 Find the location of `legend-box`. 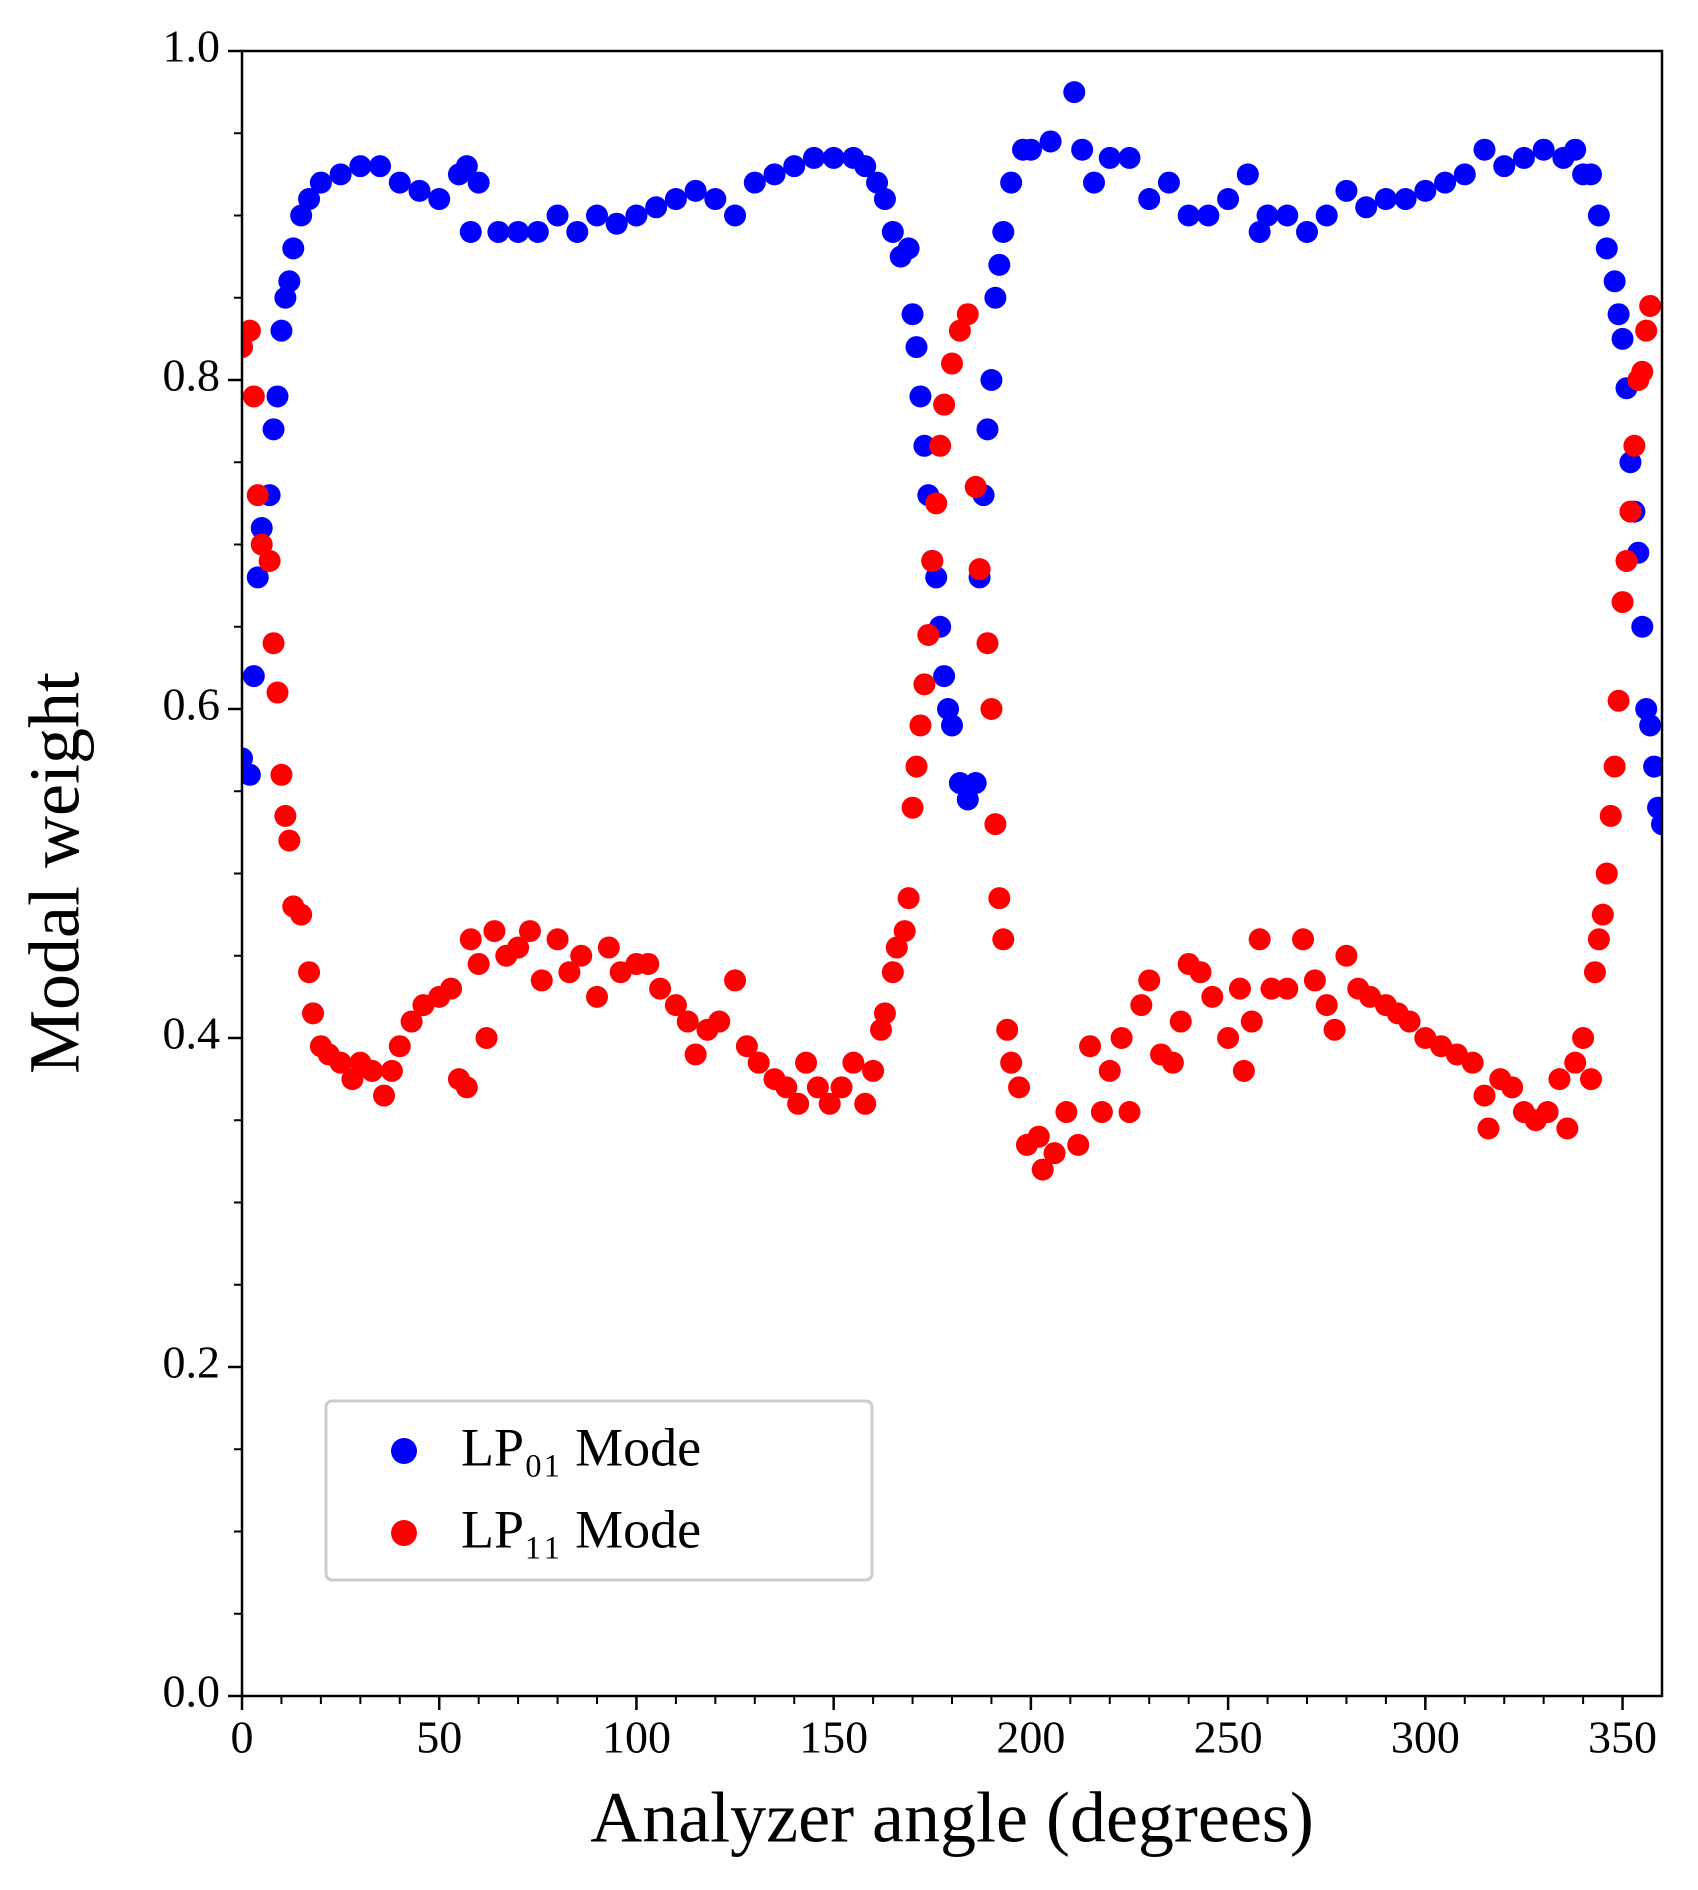

legend-box is located at coordinates (599, 1490).